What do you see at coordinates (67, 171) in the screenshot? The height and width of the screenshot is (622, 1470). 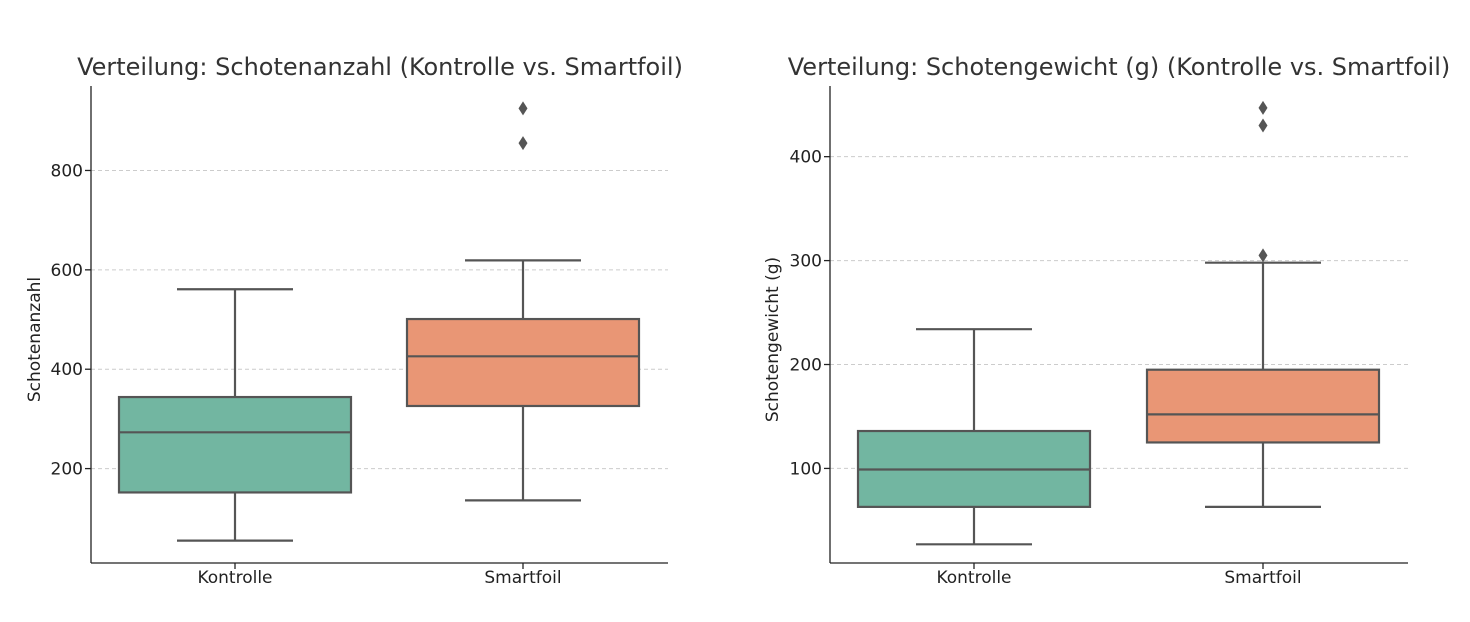 I see `y-tick-label: 800` at bounding box center [67, 171].